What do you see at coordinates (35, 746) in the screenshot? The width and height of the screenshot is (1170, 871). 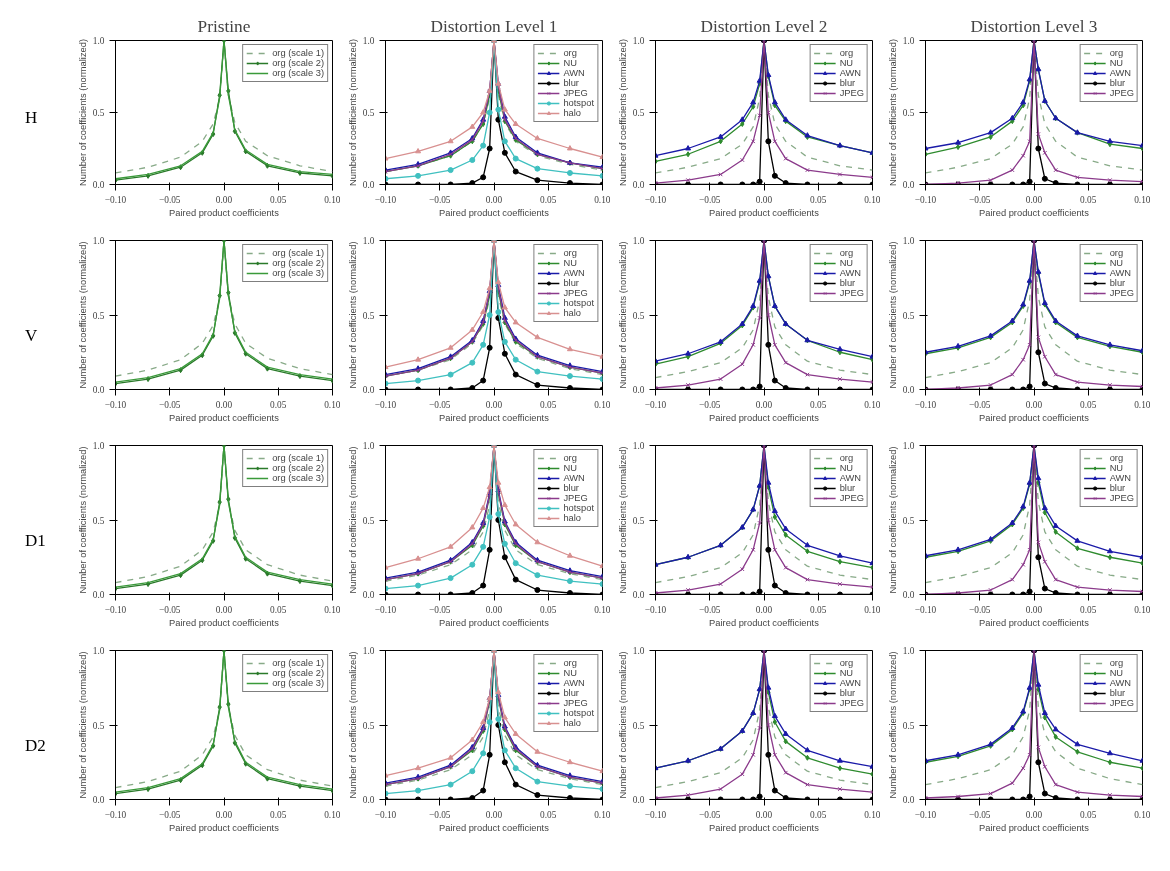 I see `text: D2` at bounding box center [35, 746].